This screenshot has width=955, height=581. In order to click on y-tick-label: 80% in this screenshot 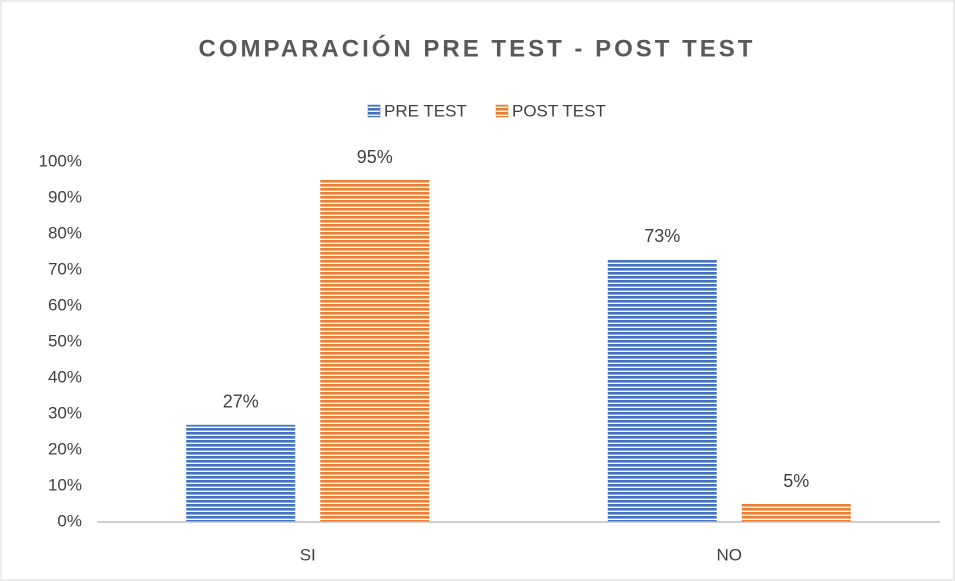, I will do `click(65, 232)`.